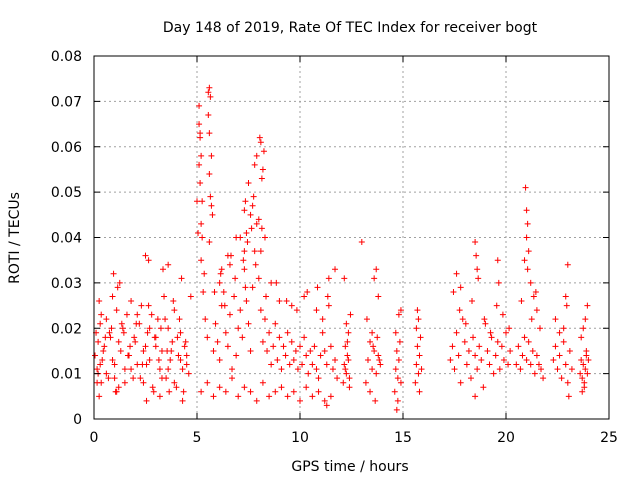 The height and width of the screenshot is (480, 640). Describe the element at coordinates (66, 329) in the screenshot. I see `y-tick-label: 0.02` at that location.